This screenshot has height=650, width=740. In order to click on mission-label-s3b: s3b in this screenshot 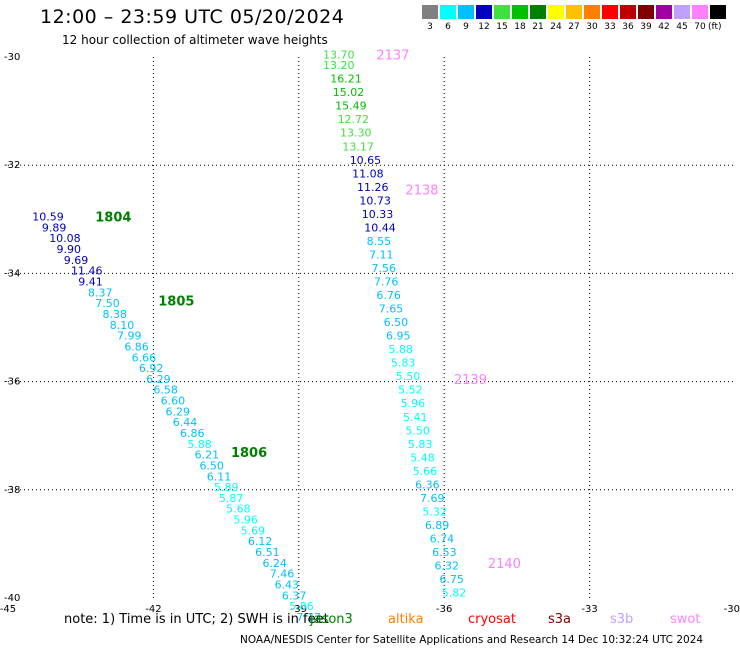, I will do `click(622, 619)`.